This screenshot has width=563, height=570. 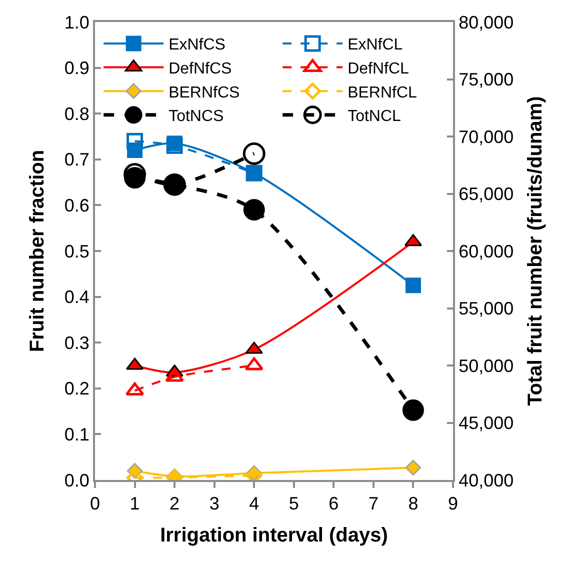 What do you see at coordinates (254, 504) in the screenshot?
I see `x-tick-label: 4` at bounding box center [254, 504].